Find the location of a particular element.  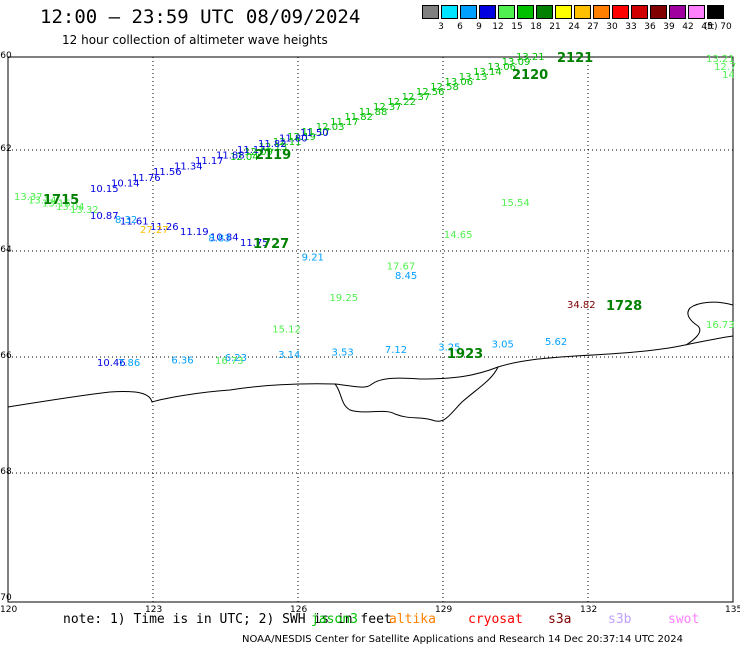

satellite-legend-swot: swot is located at coordinates (684, 619).